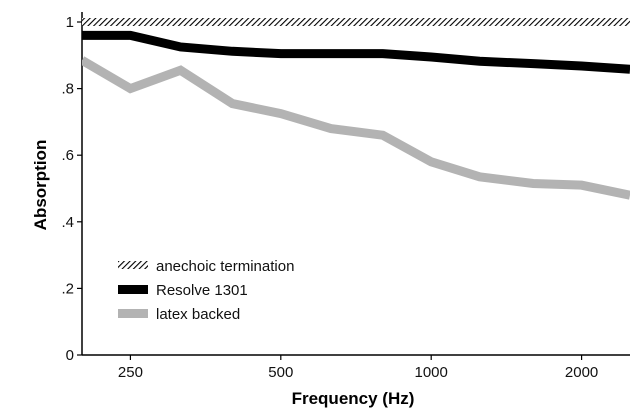 This screenshot has height=412, width=644. What do you see at coordinates (133, 313) in the screenshot?
I see `legend-swatch-latex-backed` at bounding box center [133, 313].